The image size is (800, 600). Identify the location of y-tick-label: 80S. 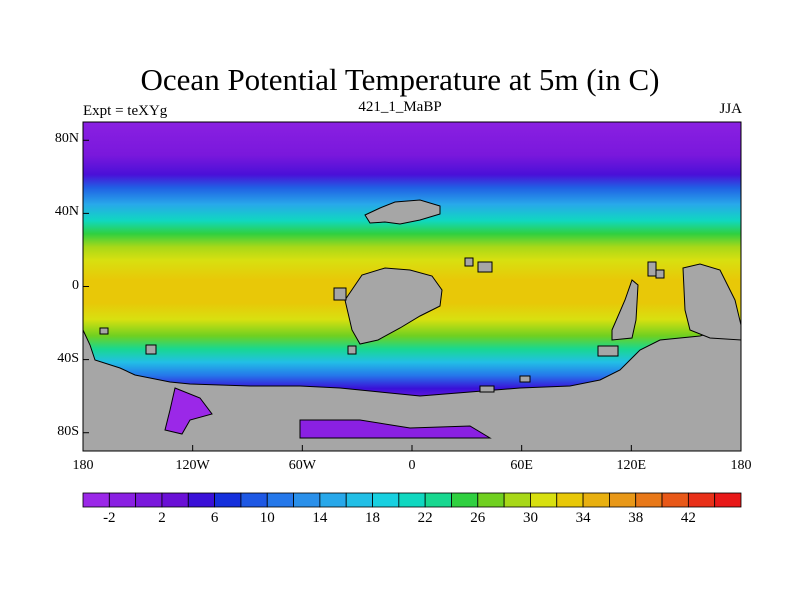
(68, 431).